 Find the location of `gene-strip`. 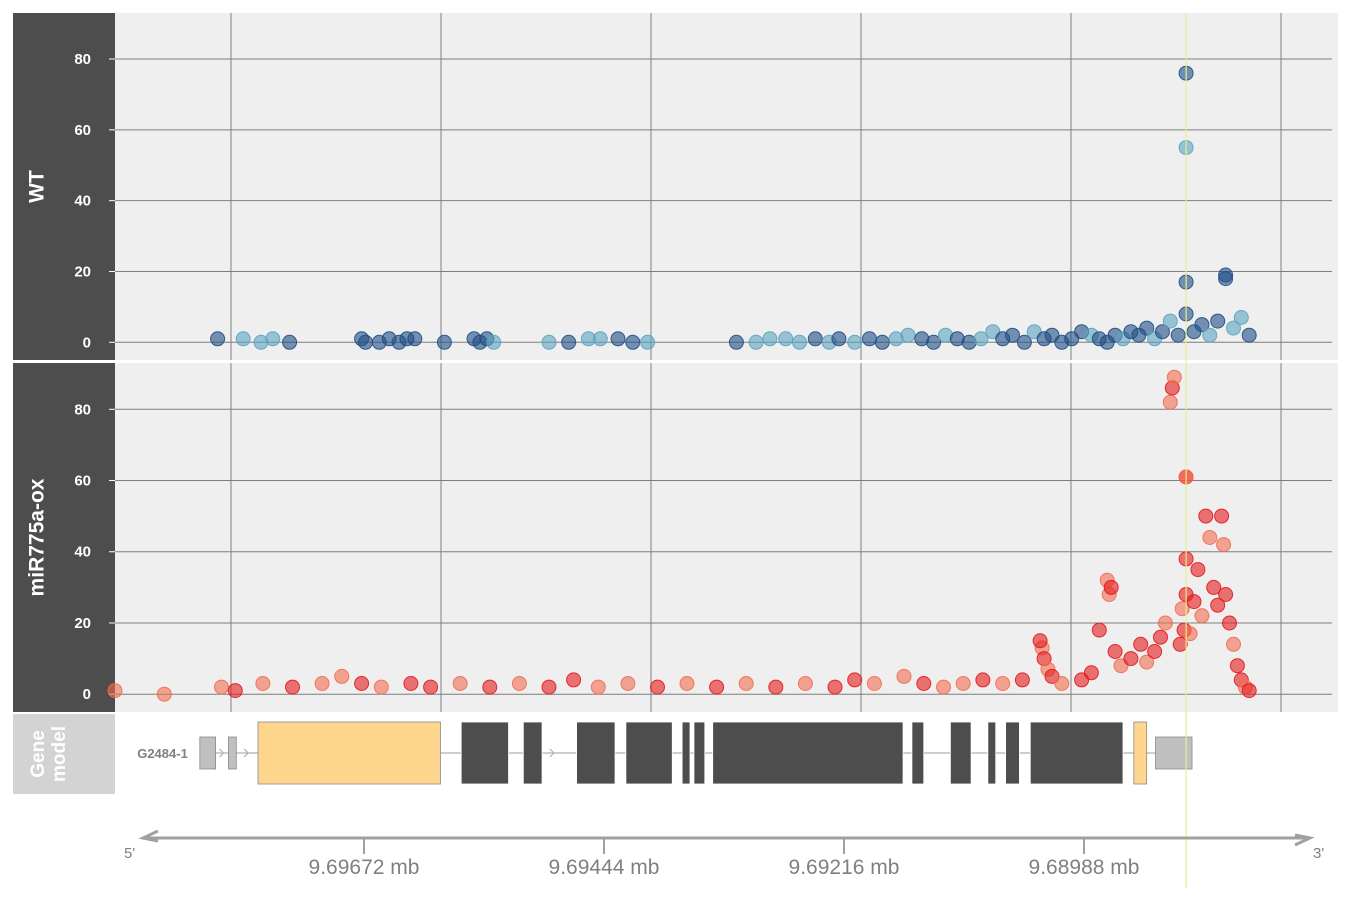

gene-strip is located at coordinates (64, 754).